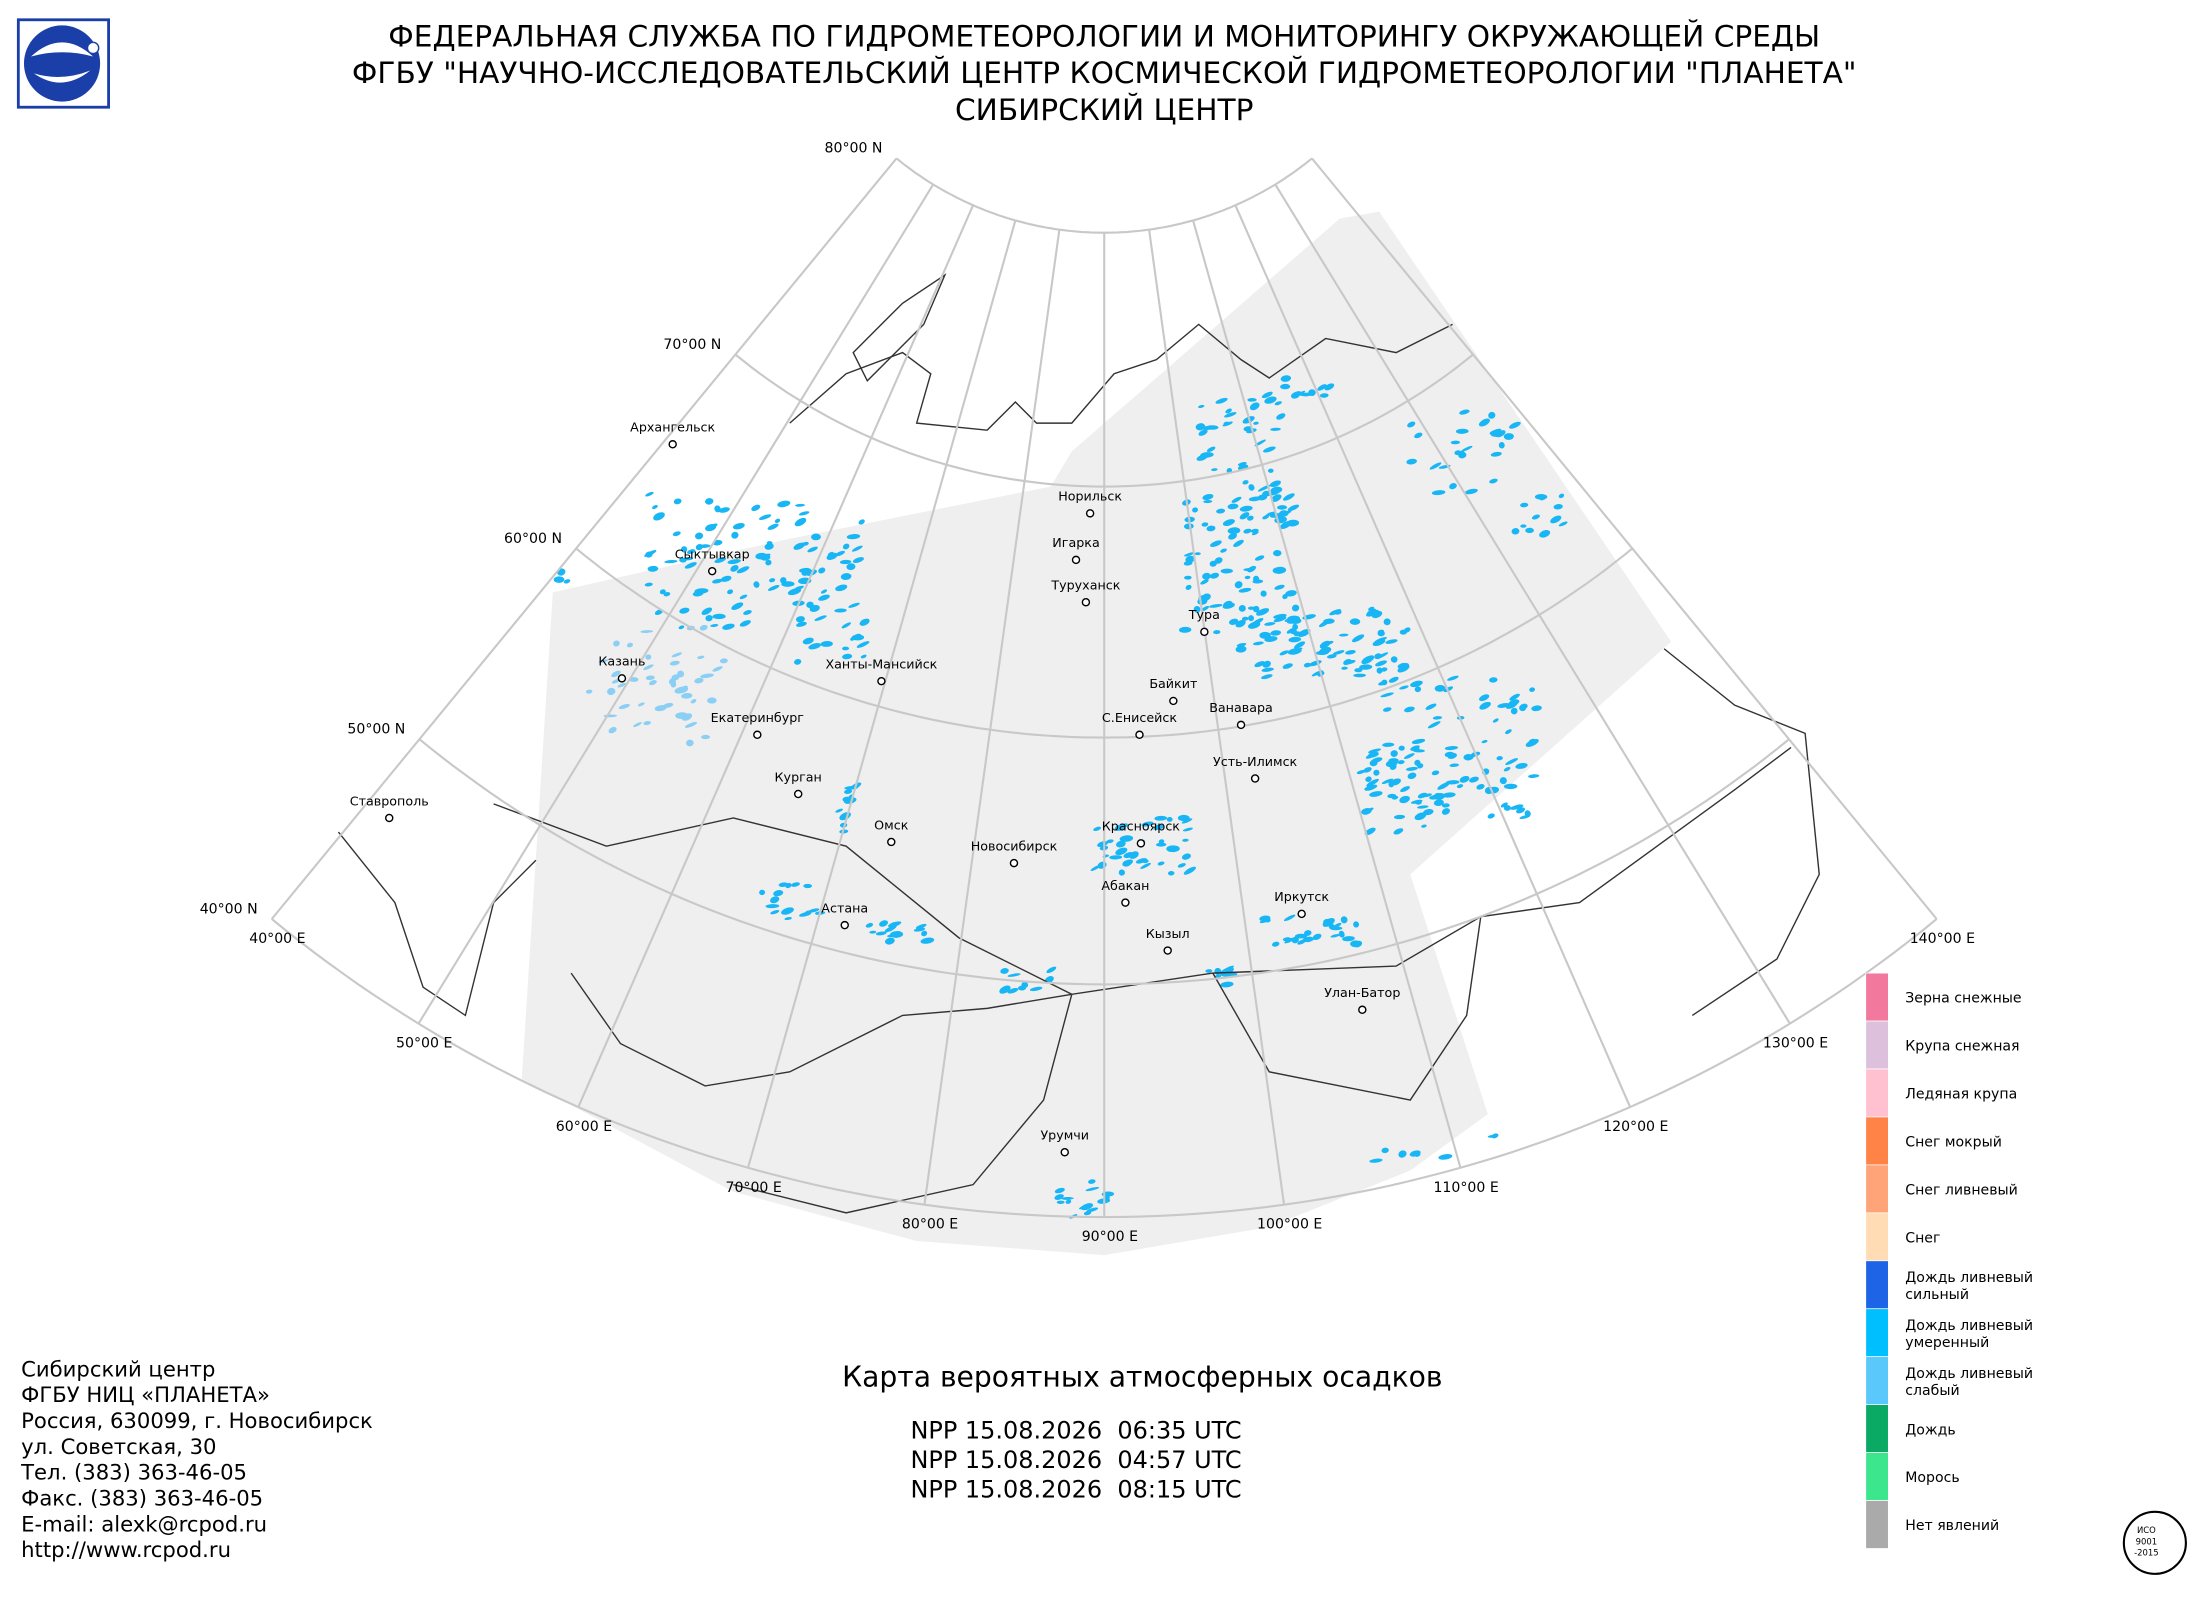 The image size is (2200, 1600). Describe the element at coordinates (1952, 1526) in the screenshot. I see `legend-label: Нет явлений` at that location.